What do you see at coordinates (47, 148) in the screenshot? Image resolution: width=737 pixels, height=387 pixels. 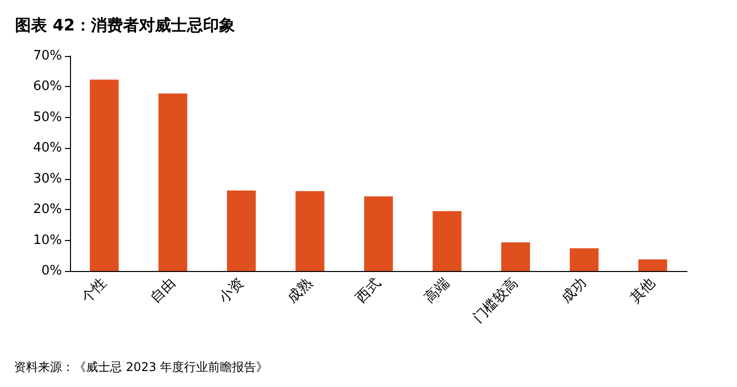 I see `y-tick-label: 40%` at bounding box center [47, 148].